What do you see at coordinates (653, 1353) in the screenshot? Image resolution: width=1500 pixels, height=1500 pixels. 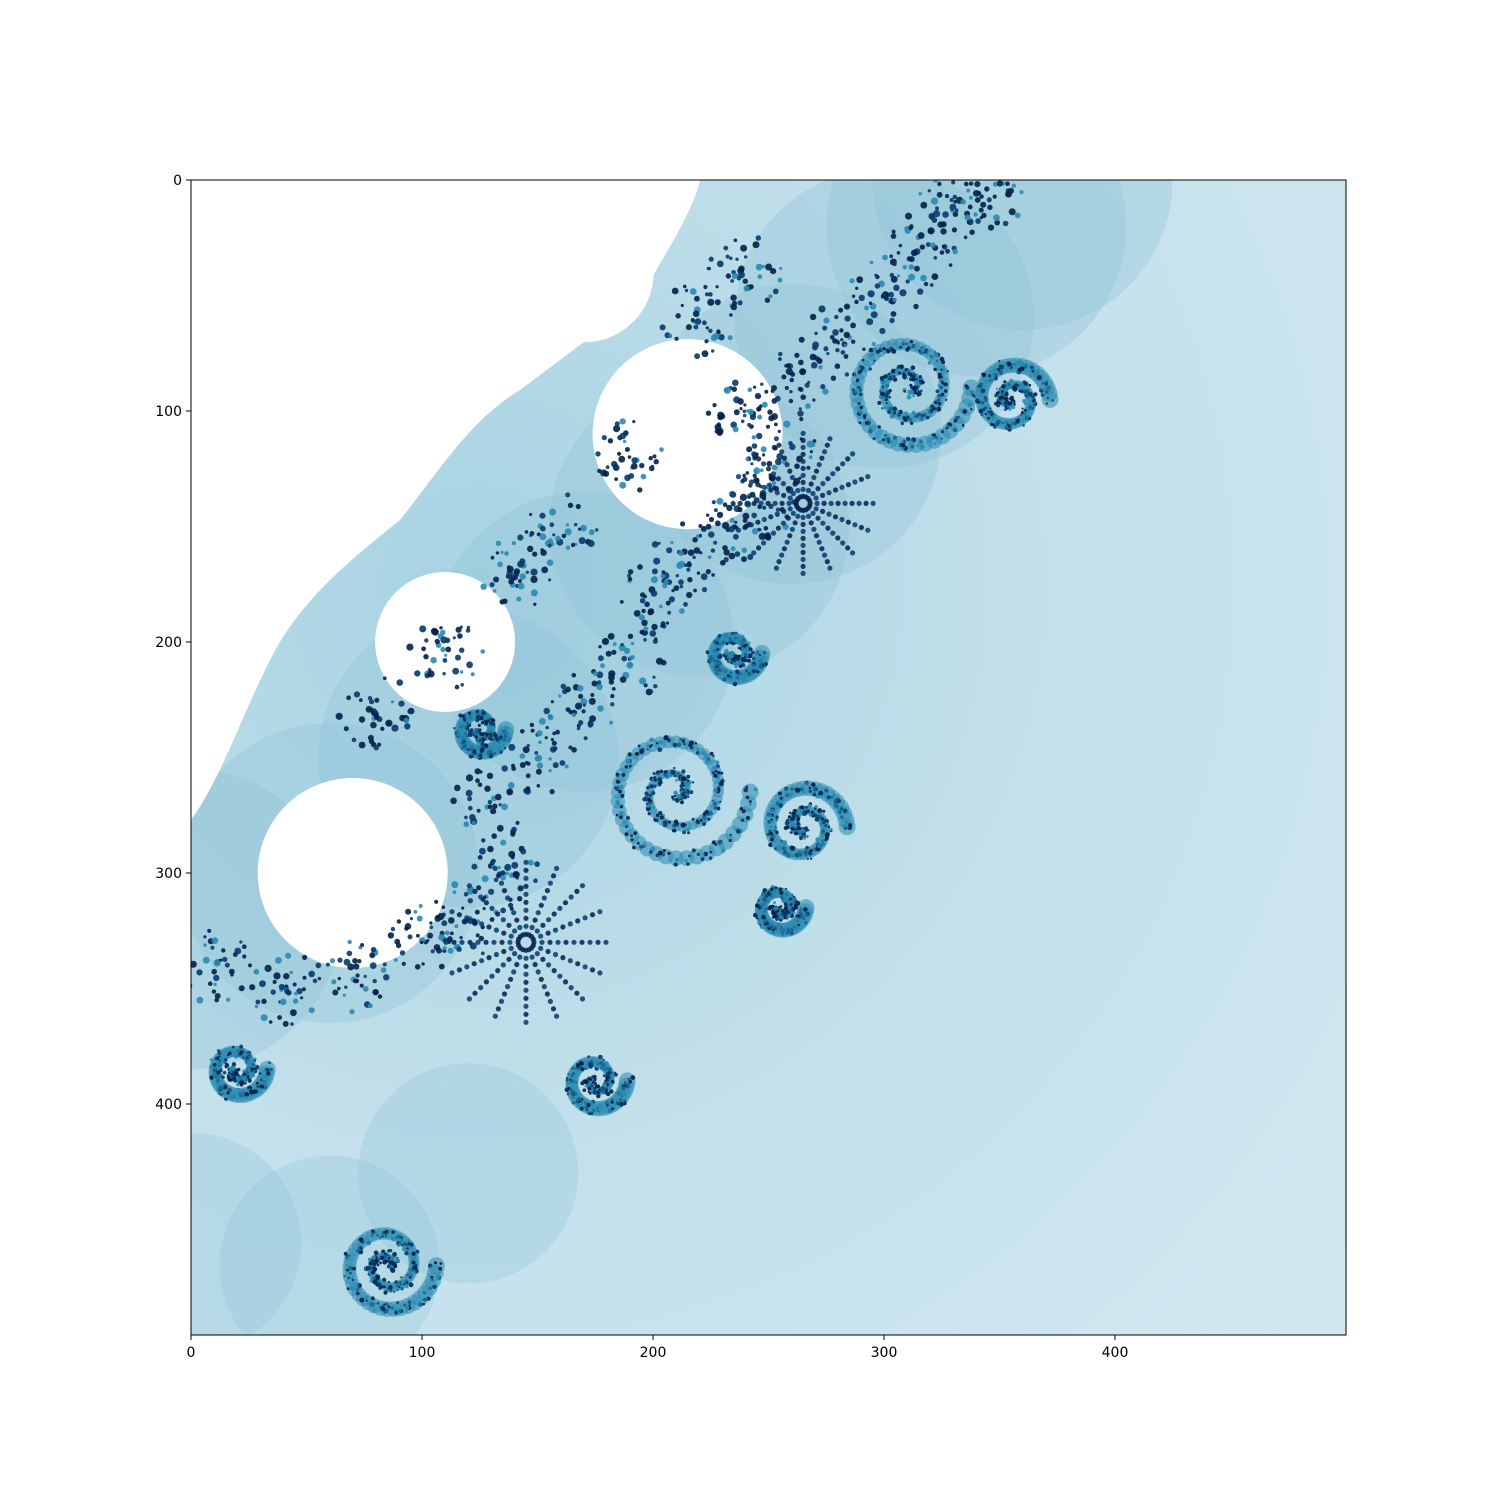 I see `x-tick-label: 200` at bounding box center [653, 1353].